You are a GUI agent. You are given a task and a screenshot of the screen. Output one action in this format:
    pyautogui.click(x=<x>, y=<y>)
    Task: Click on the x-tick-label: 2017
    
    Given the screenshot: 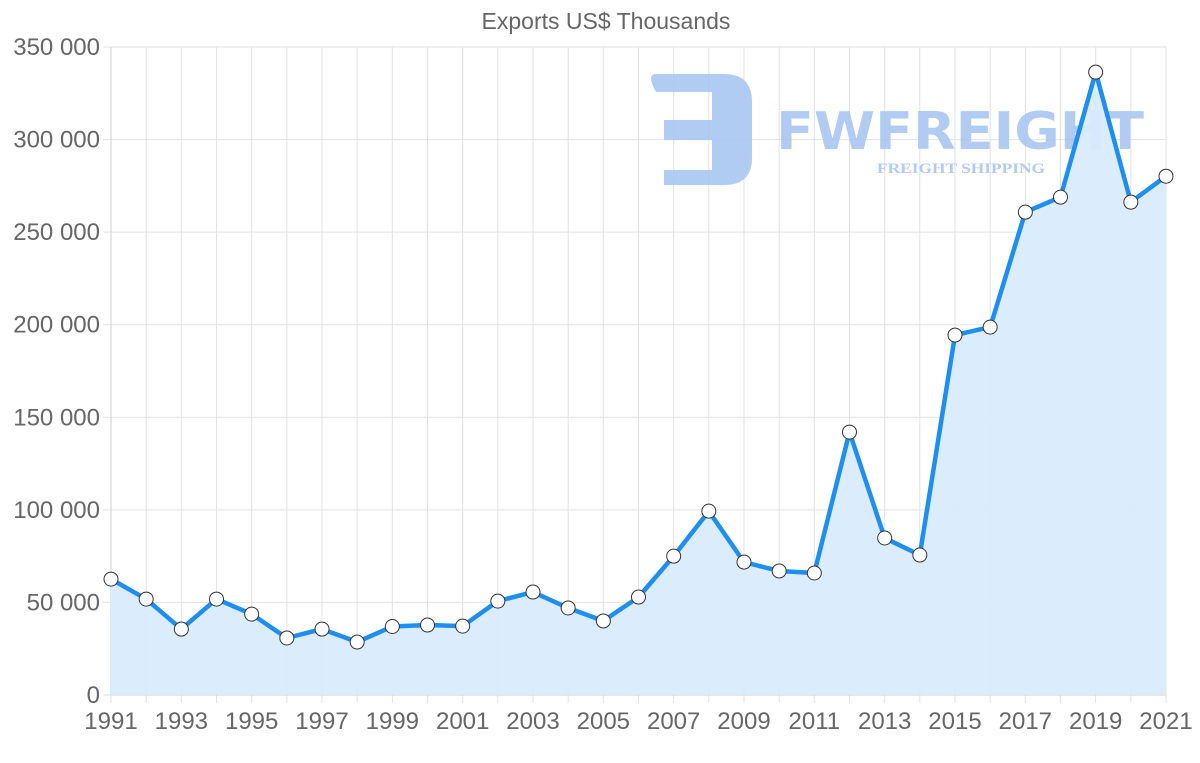 What is the action you would take?
    pyautogui.click(x=1025, y=721)
    